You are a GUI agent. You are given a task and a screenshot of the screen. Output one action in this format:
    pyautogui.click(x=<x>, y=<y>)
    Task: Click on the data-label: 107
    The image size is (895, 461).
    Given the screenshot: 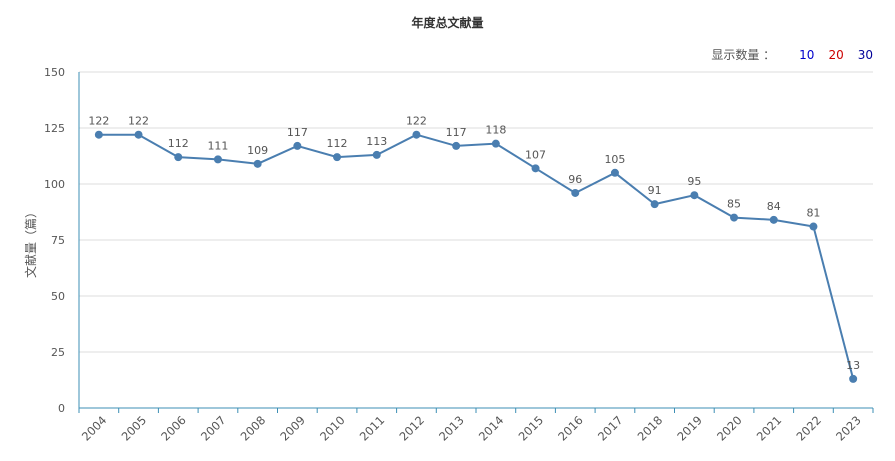 What is the action you would take?
    pyautogui.click(x=535, y=154)
    